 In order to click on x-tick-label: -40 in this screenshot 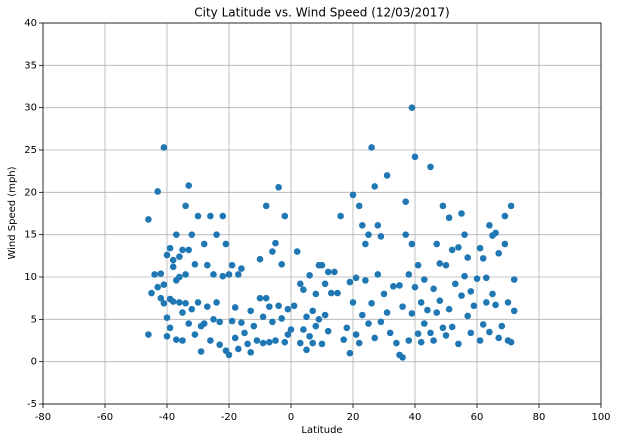, I will do `click(167, 417)`.